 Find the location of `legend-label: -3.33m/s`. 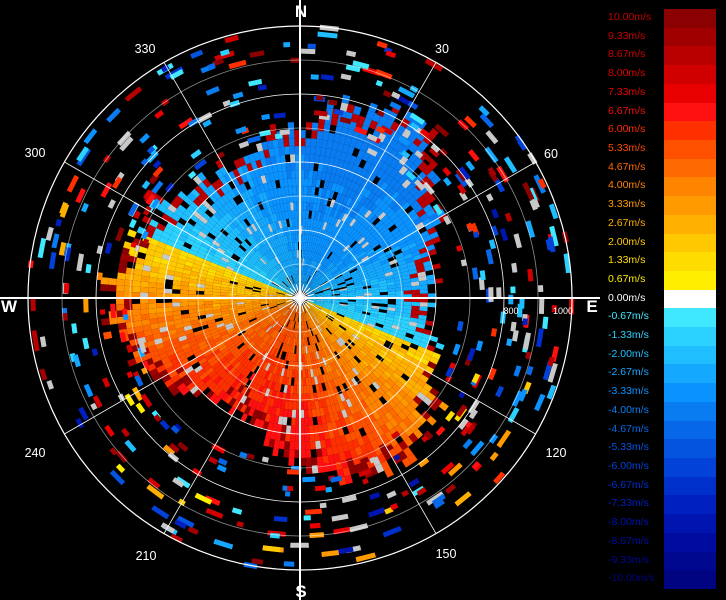

legend-label: -3.33m/s is located at coordinates (628, 391).